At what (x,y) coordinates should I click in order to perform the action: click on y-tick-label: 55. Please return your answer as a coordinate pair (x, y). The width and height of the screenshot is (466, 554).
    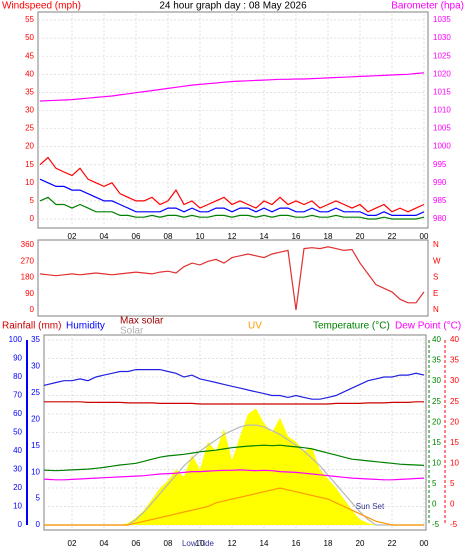
    Looking at the image, I should click on (29, 19).